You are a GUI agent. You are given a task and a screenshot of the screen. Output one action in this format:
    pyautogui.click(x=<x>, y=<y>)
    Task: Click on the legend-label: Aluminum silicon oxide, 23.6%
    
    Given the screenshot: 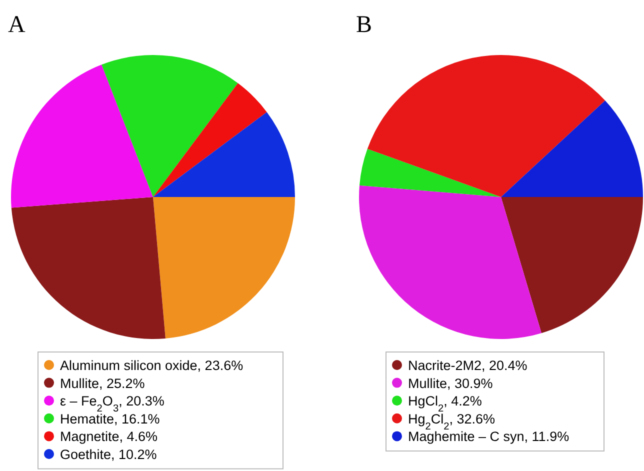 What is the action you would take?
    pyautogui.click(x=152, y=365)
    